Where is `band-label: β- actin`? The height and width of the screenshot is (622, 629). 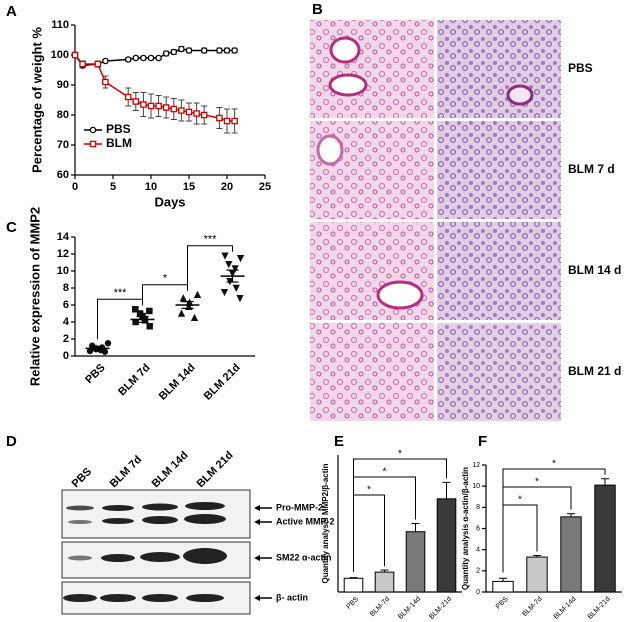
band-label: β- actin is located at coordinates (292, 597).